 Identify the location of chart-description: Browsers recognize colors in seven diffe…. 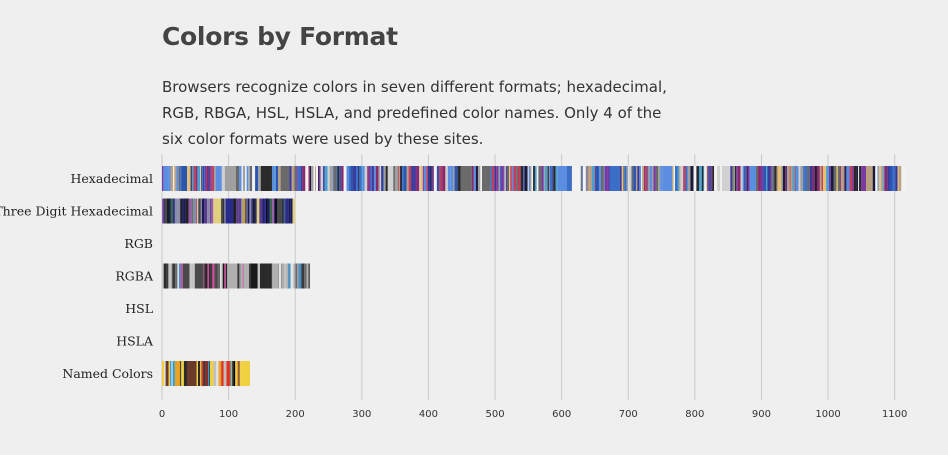
(414, 113).